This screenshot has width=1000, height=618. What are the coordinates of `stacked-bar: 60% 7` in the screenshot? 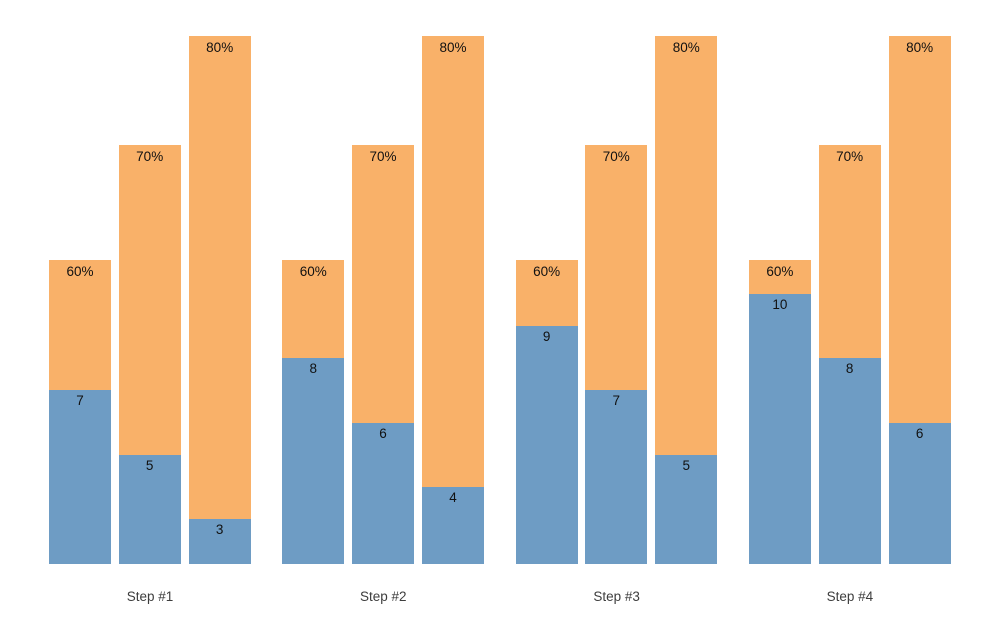 It's located at (80, 412).